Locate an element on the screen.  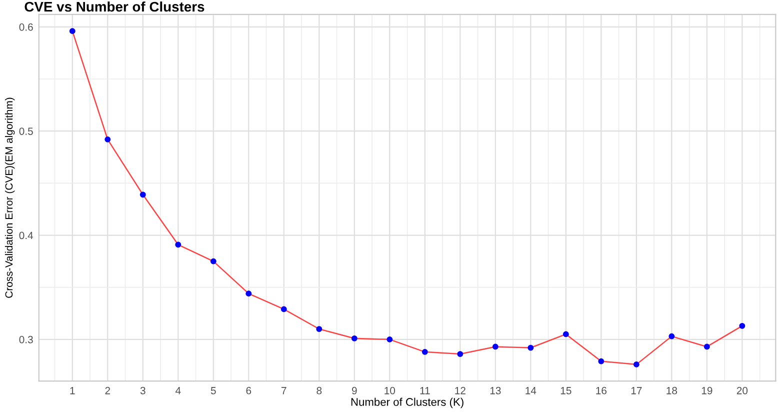
x-tick-label: 1 is located at coordinates (72, 390).